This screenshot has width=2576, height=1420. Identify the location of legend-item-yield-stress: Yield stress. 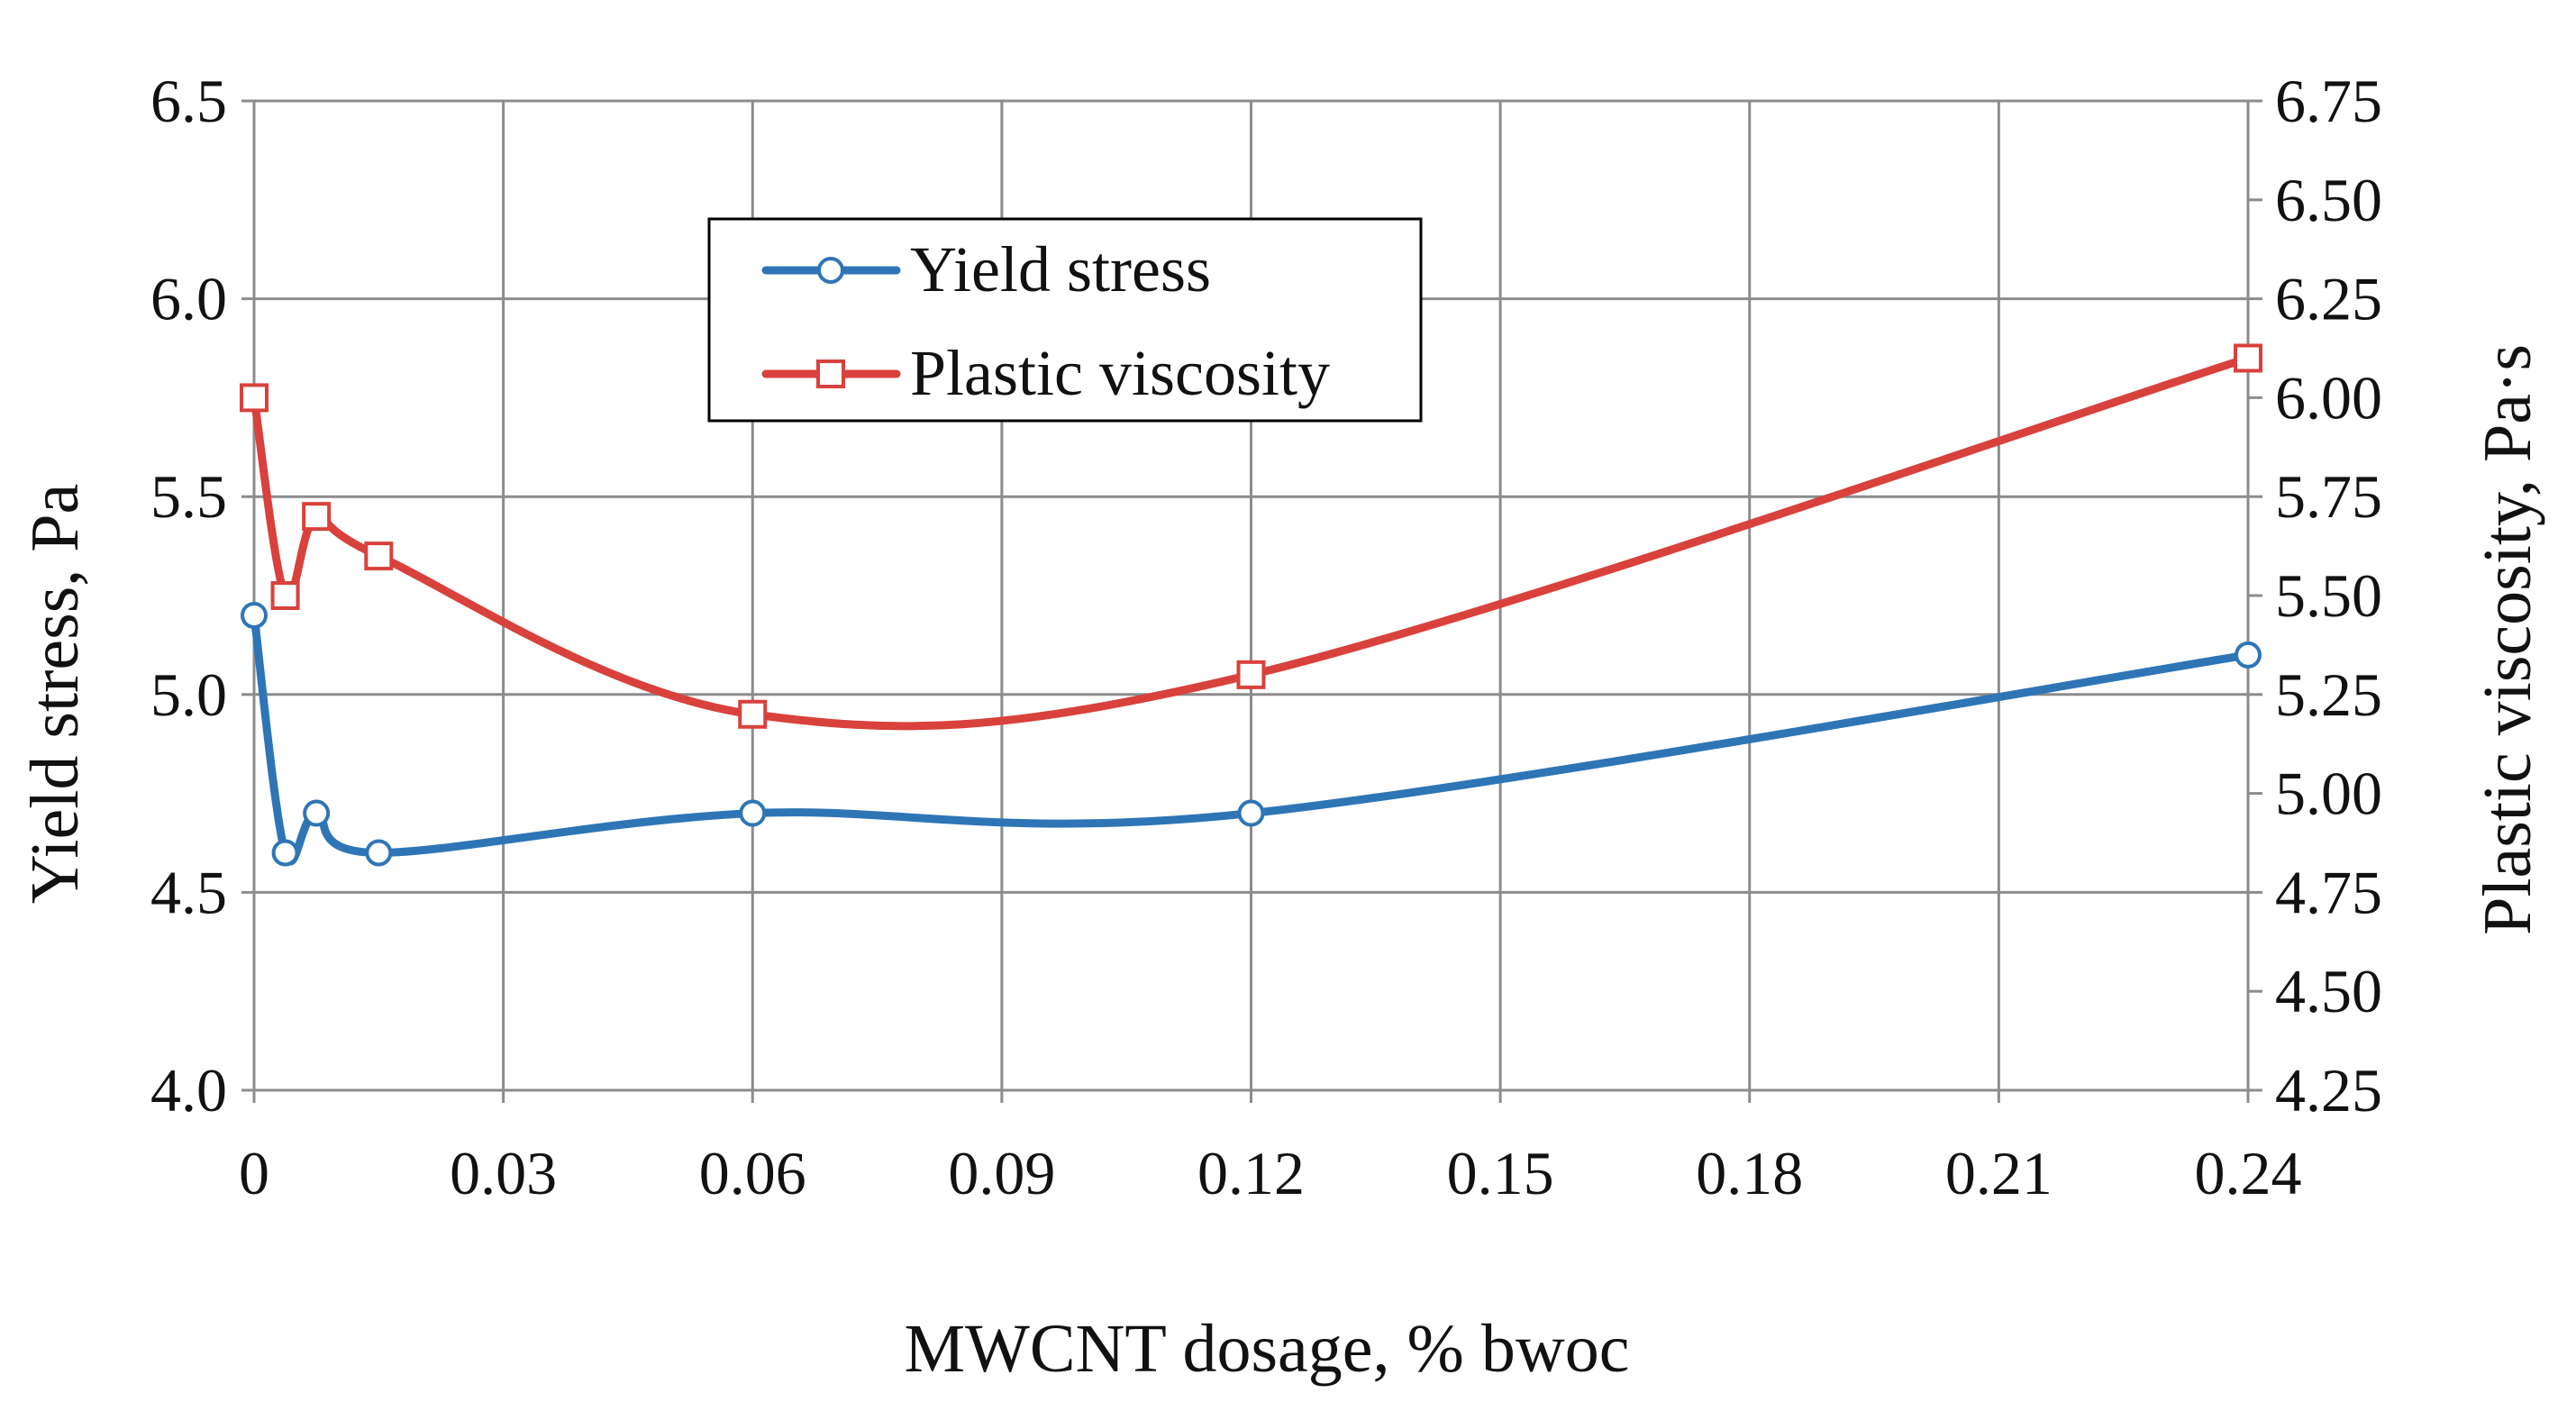
(986, 269).